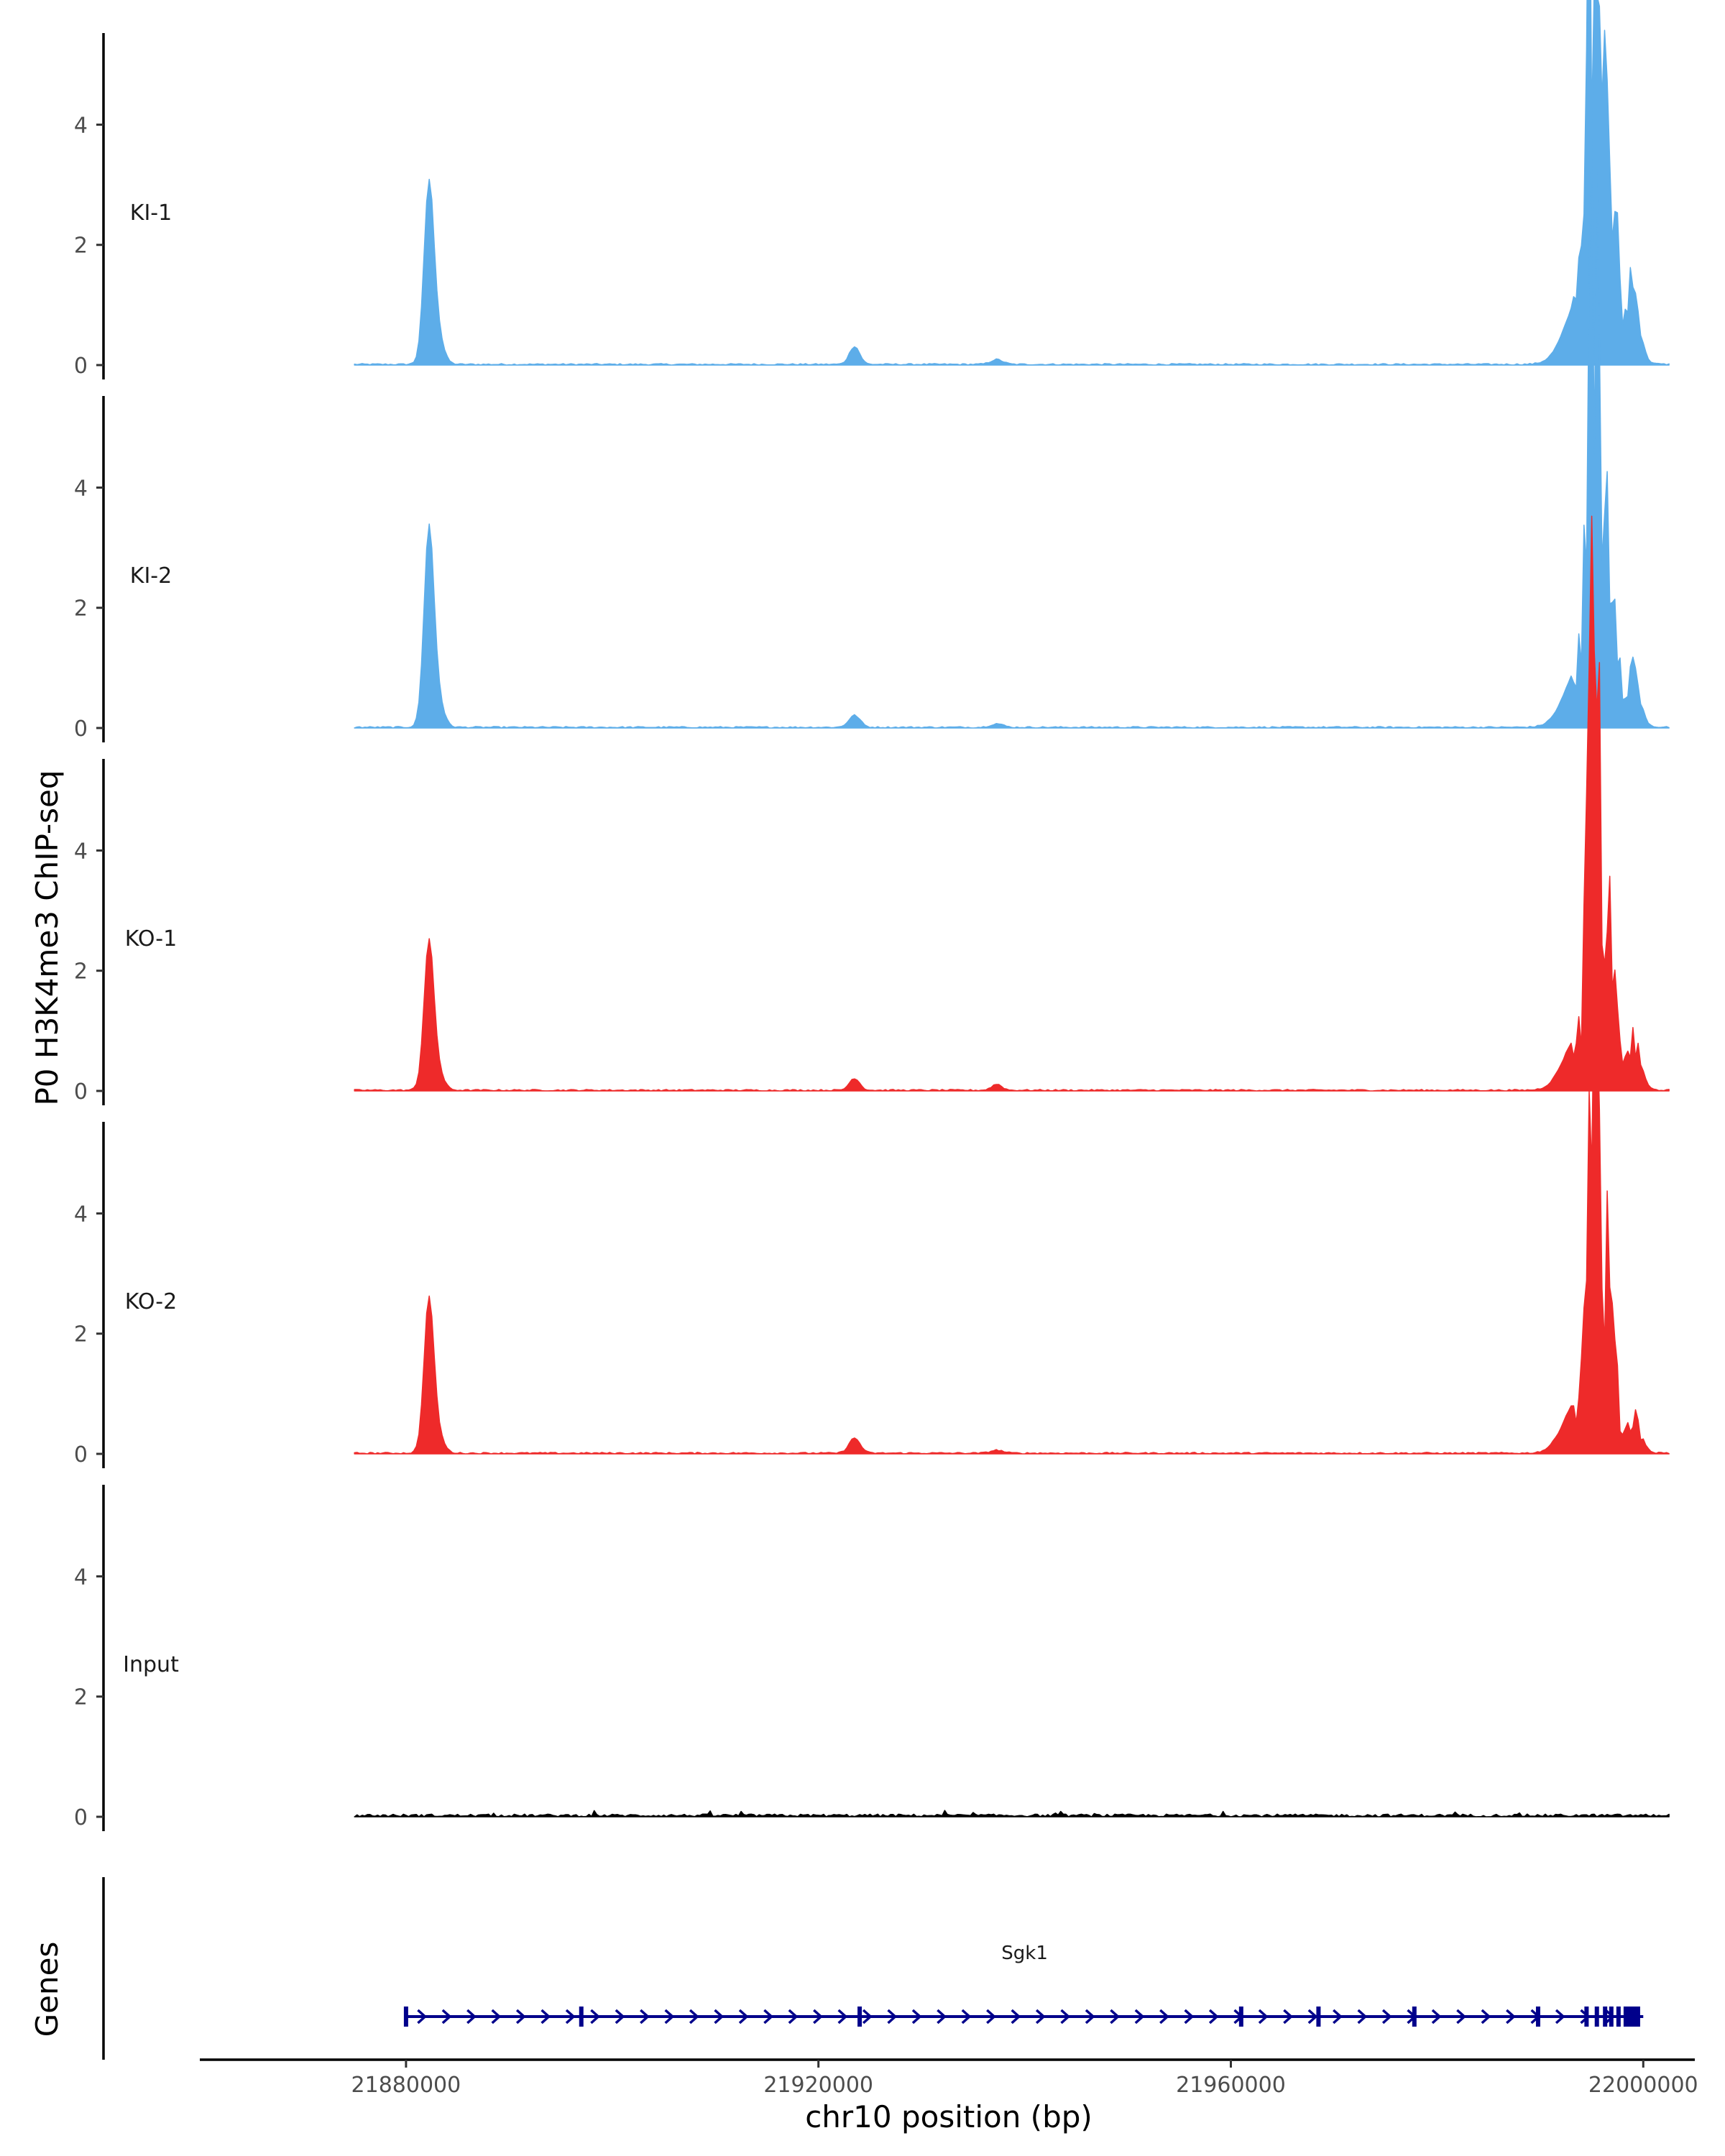 The image size is (1725, 2156). Describe the element at coordinates (151, 1665) in the screenshot. I see `track-label-input: Input` at that location.